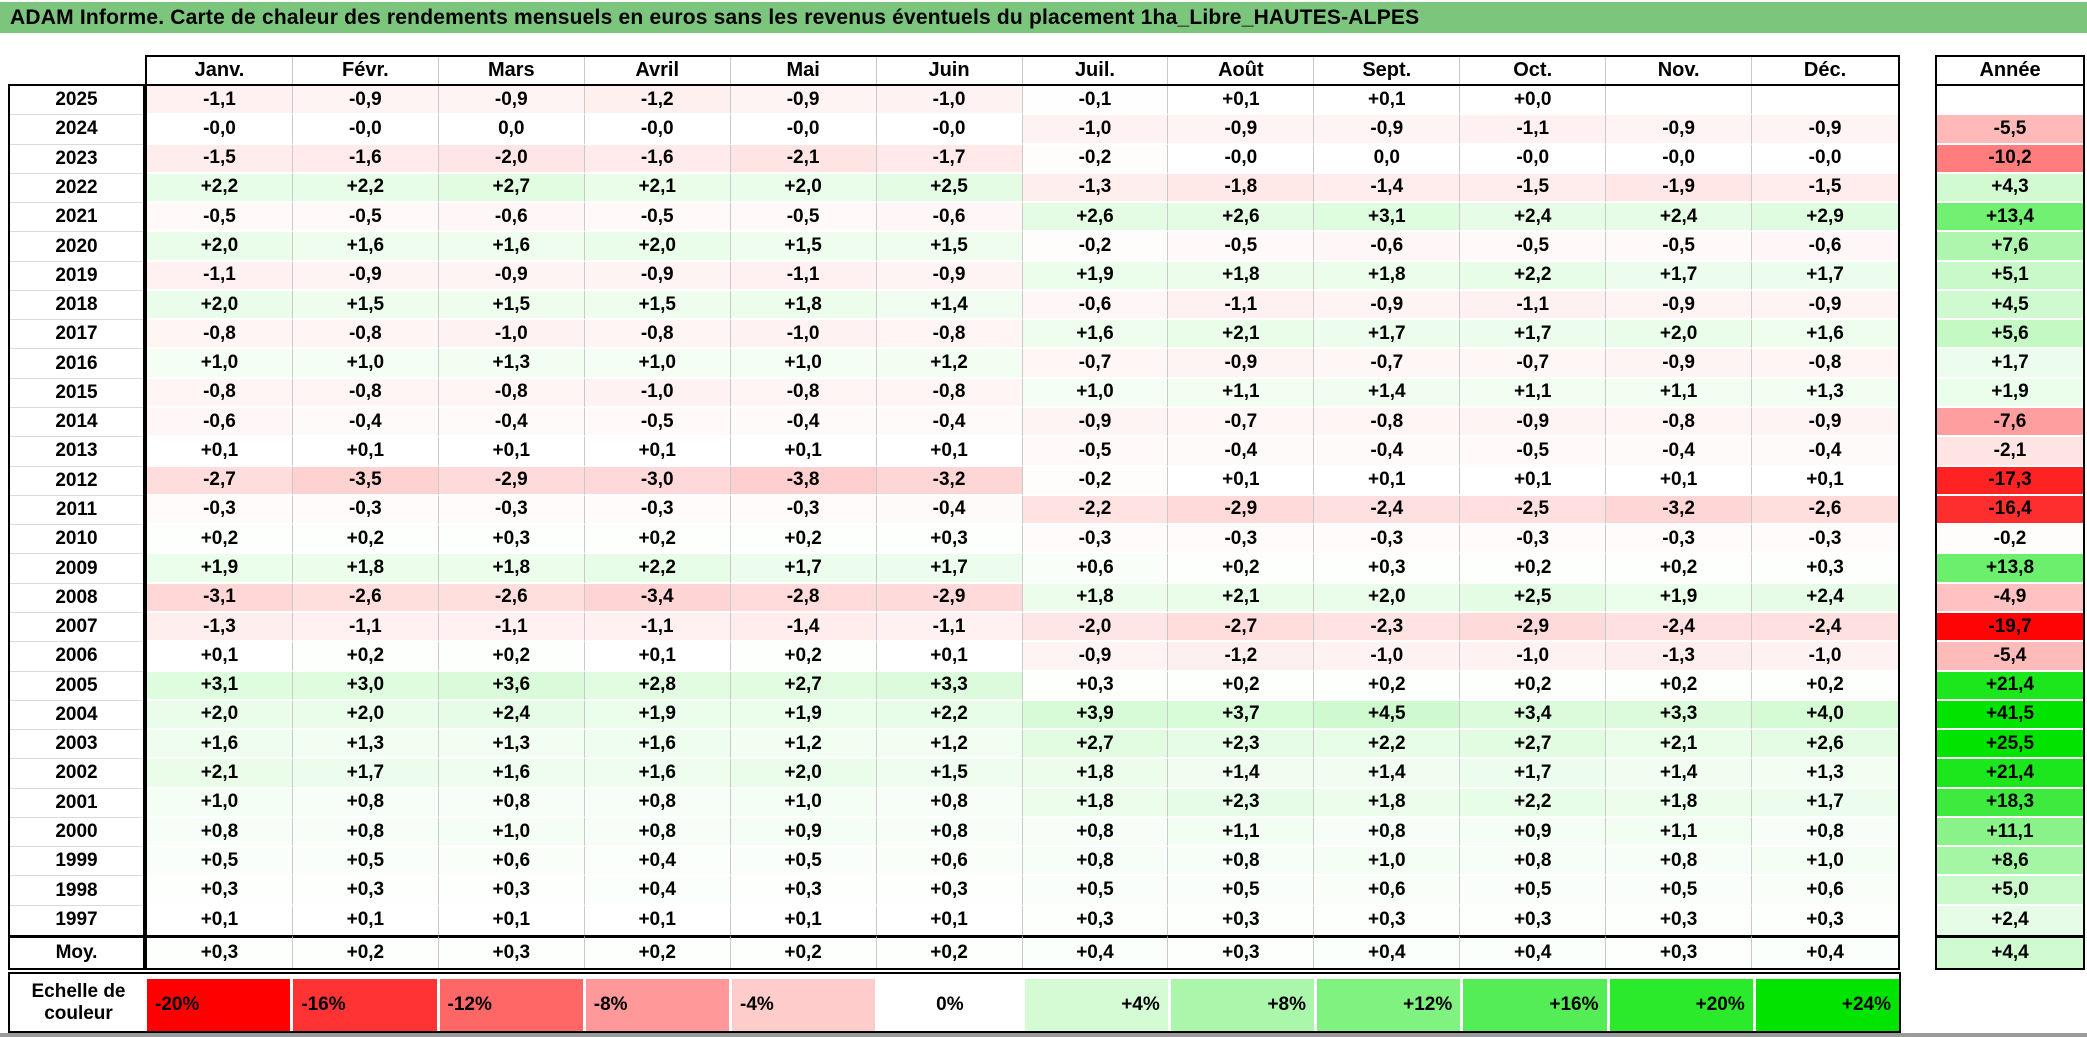 This screenshot has height=1037, width=2087. What do you see at coordinates (803, 627) in the screenshot?
I see `month-cell: -1,4` at bounding box center [803, 627].